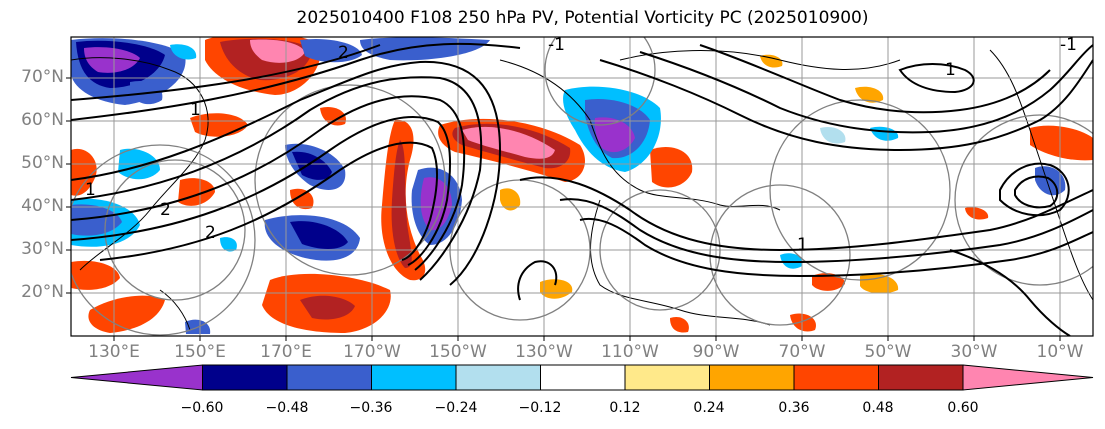 The image size is (1105, 429). Describe the element at coordinates (42, 206) in the screenshot. I see `lat-label-40n: 40°N` at that location.